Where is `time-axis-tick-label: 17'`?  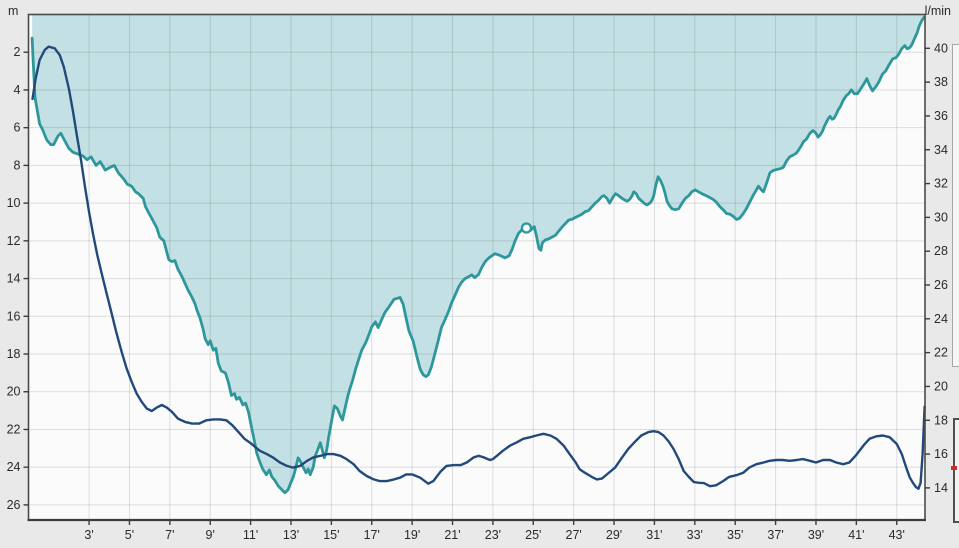 time-axis-tick-label: 17' is located at coordinates (372, 535).